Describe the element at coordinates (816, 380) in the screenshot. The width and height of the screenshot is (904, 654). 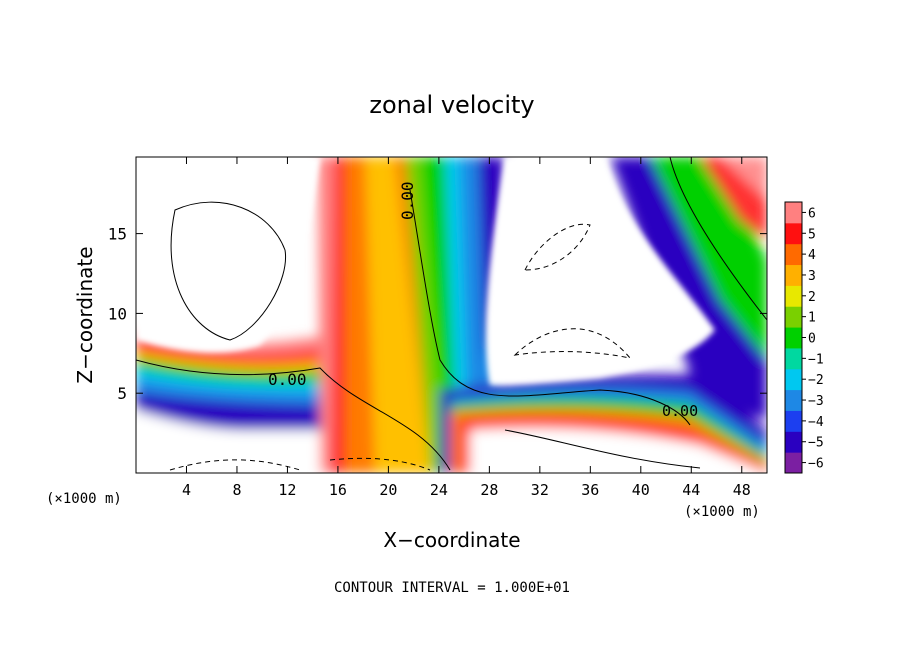
I see `colorbar-tick-label: −2` at that location.